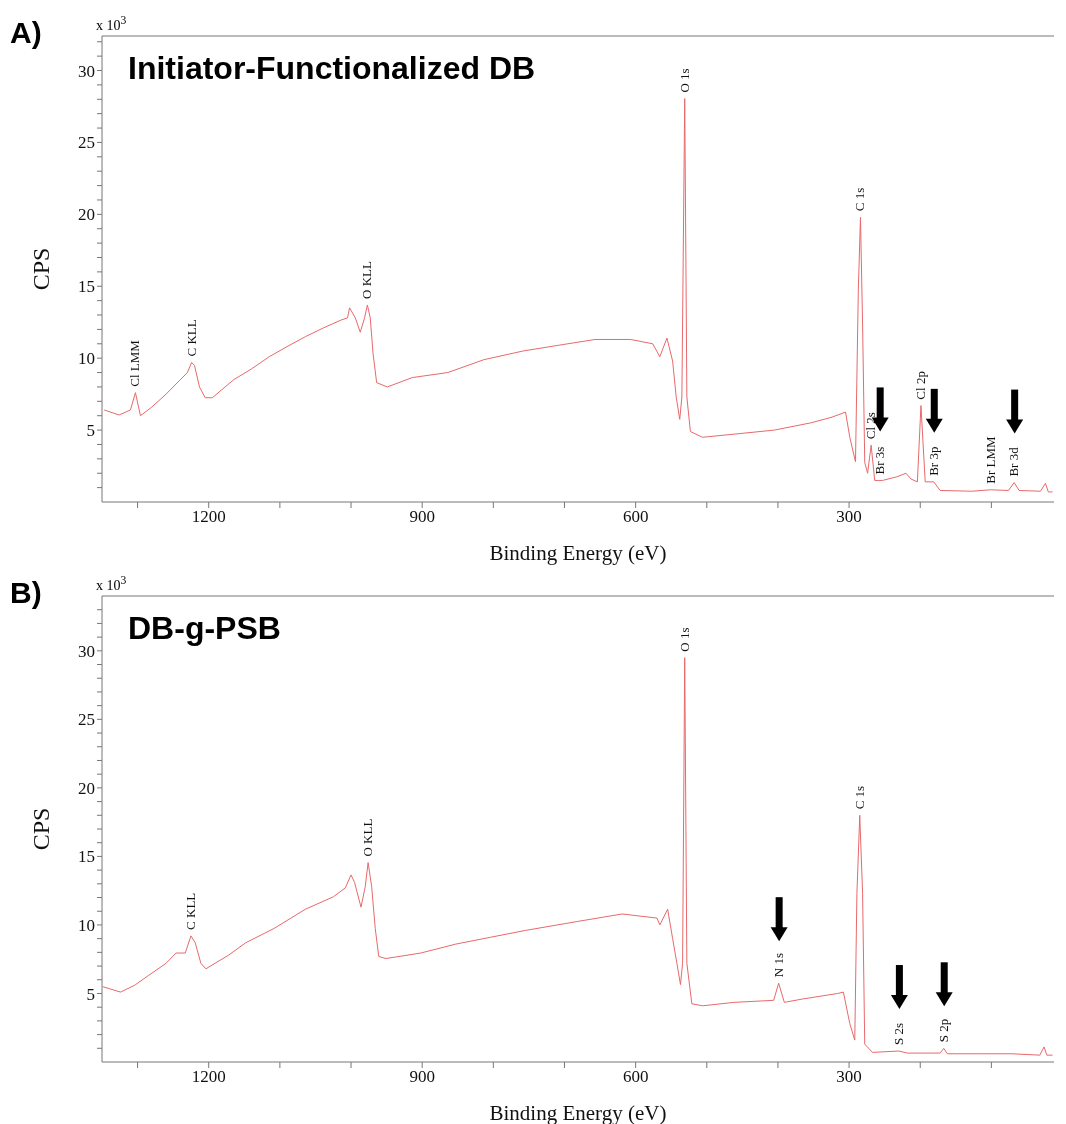  I want to click on annotation: Br 3s, so click(879, 460).